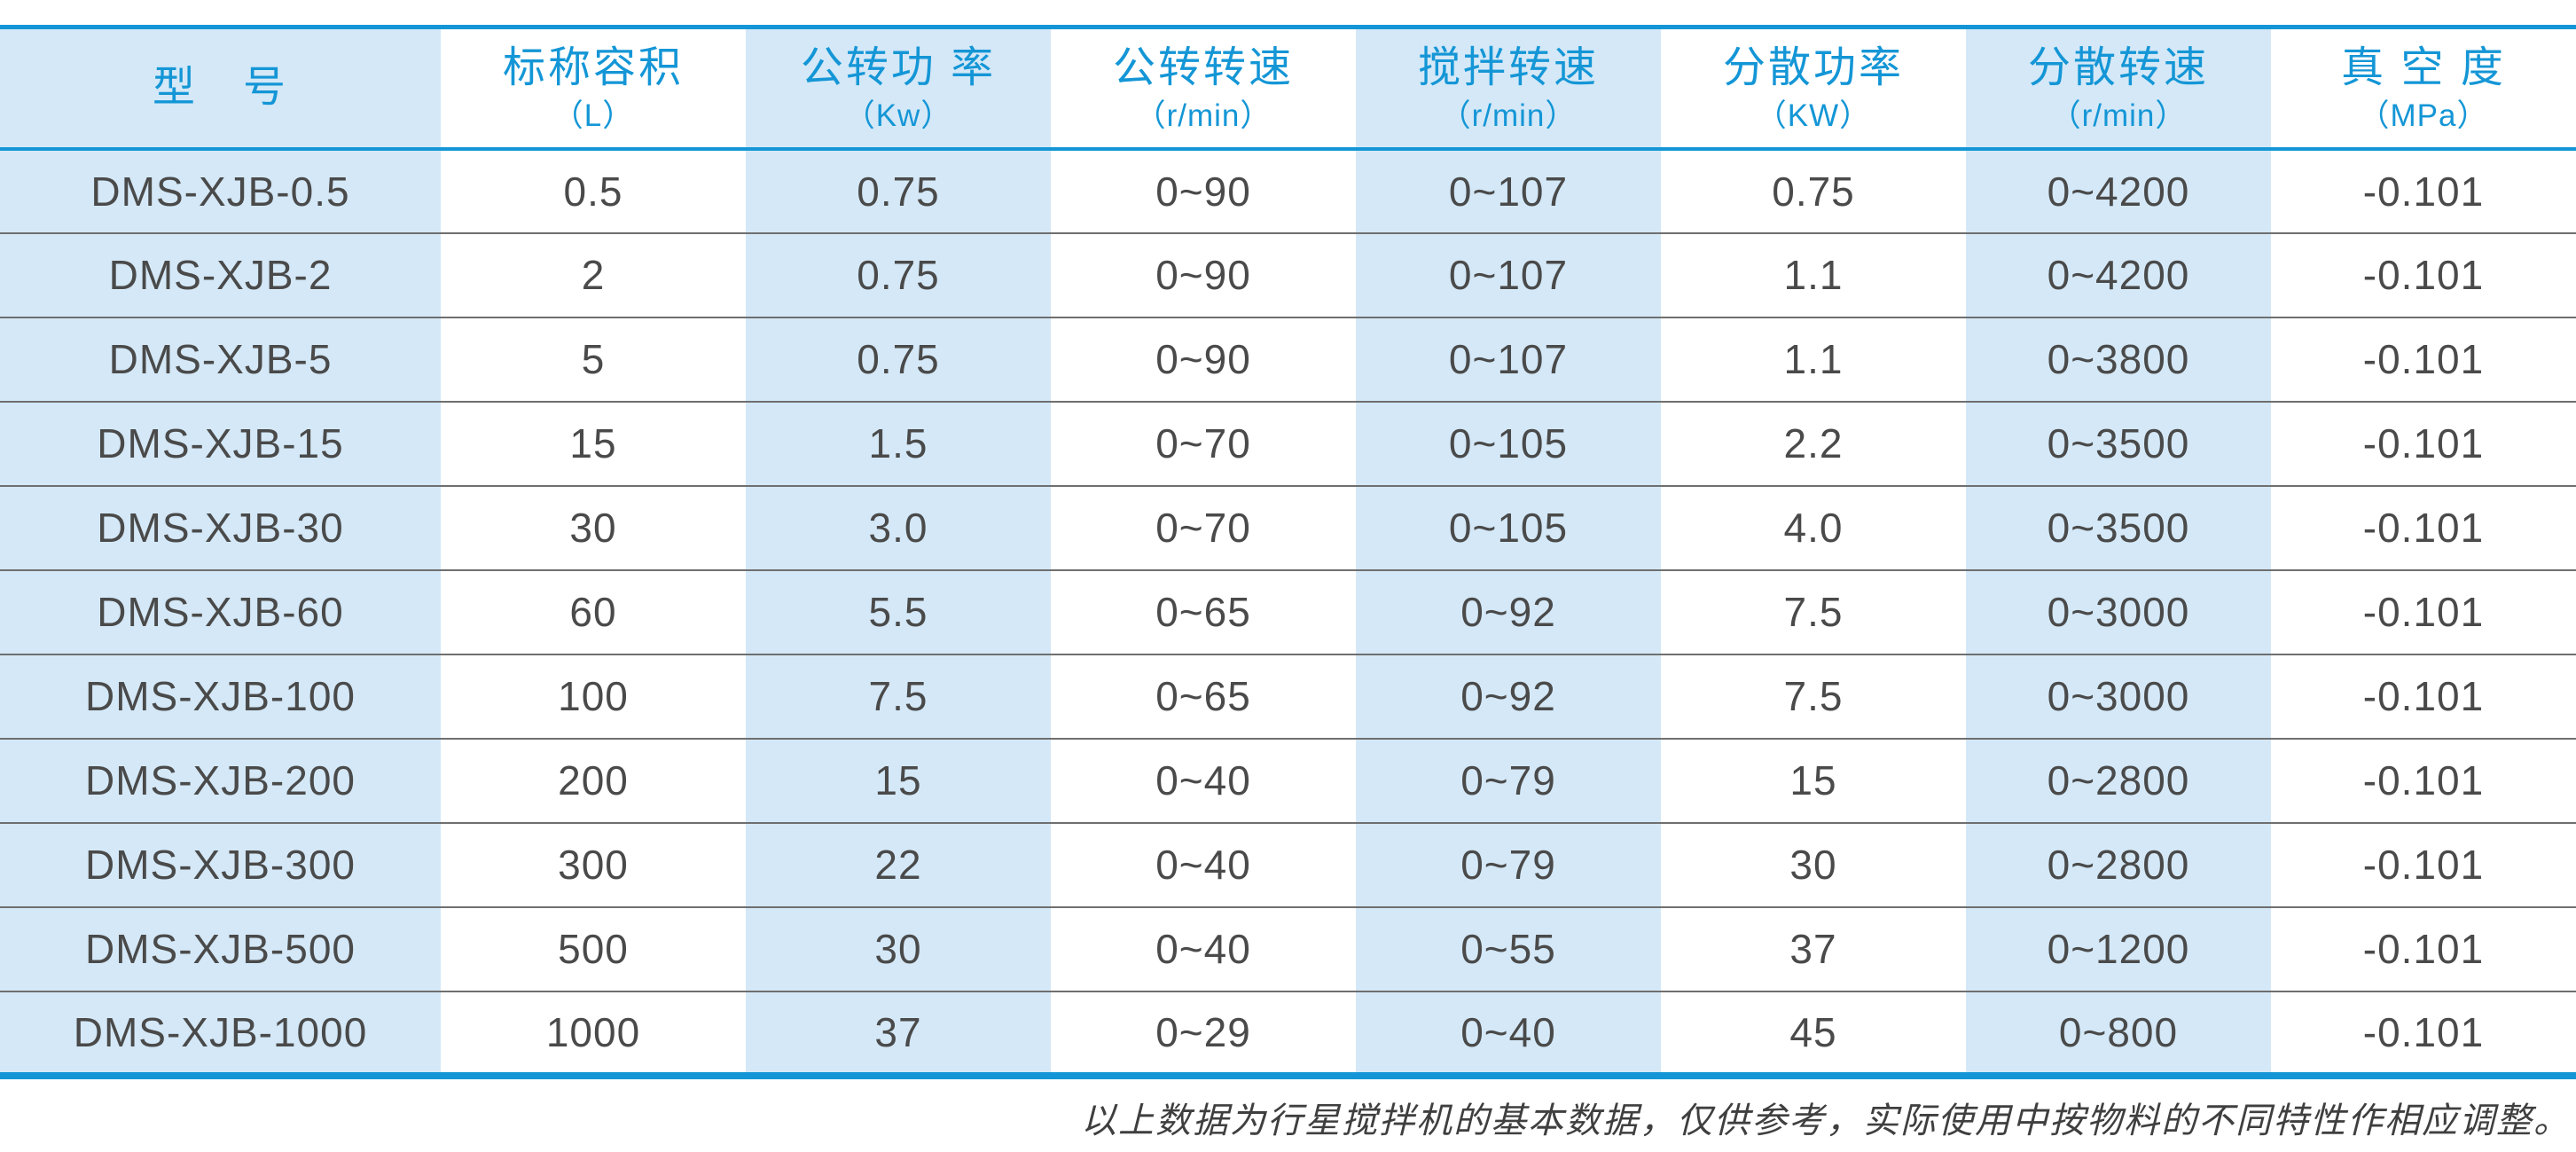  I want to click on cell-nominal-volume: 15, so click(593, 444).